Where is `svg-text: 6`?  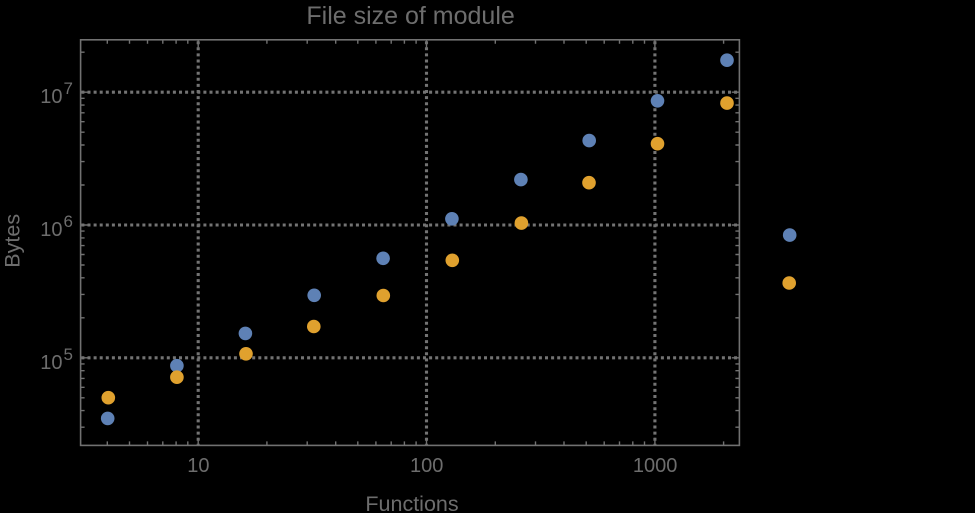 svg-text: 6 is located at coordinates (68, 221).